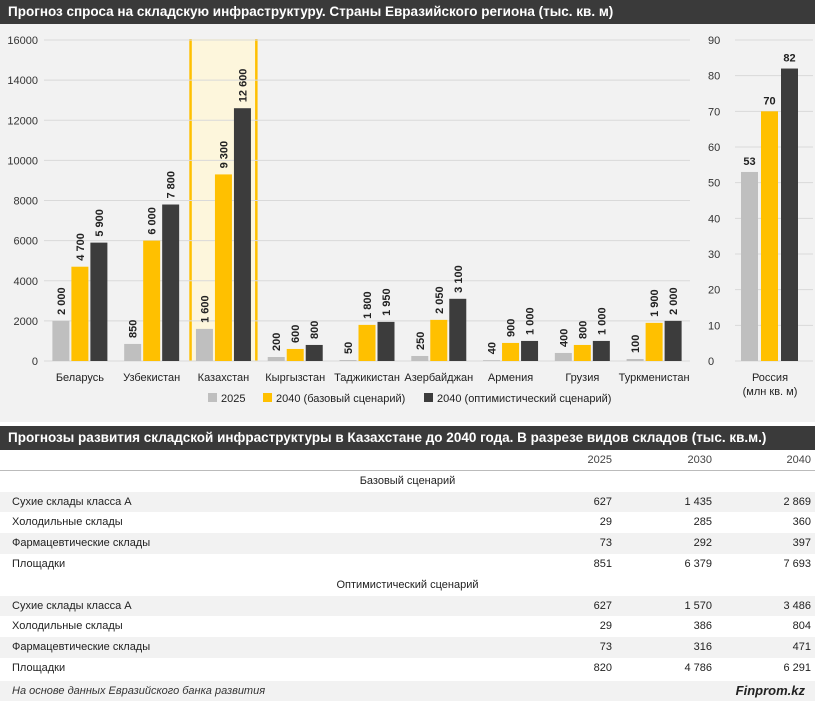 The height and width of the screenshot is (701, 815). What do you see at coordinates (769, 101) in the screenshot?
I see `data-label: 70` at bounding box center [769, 101].